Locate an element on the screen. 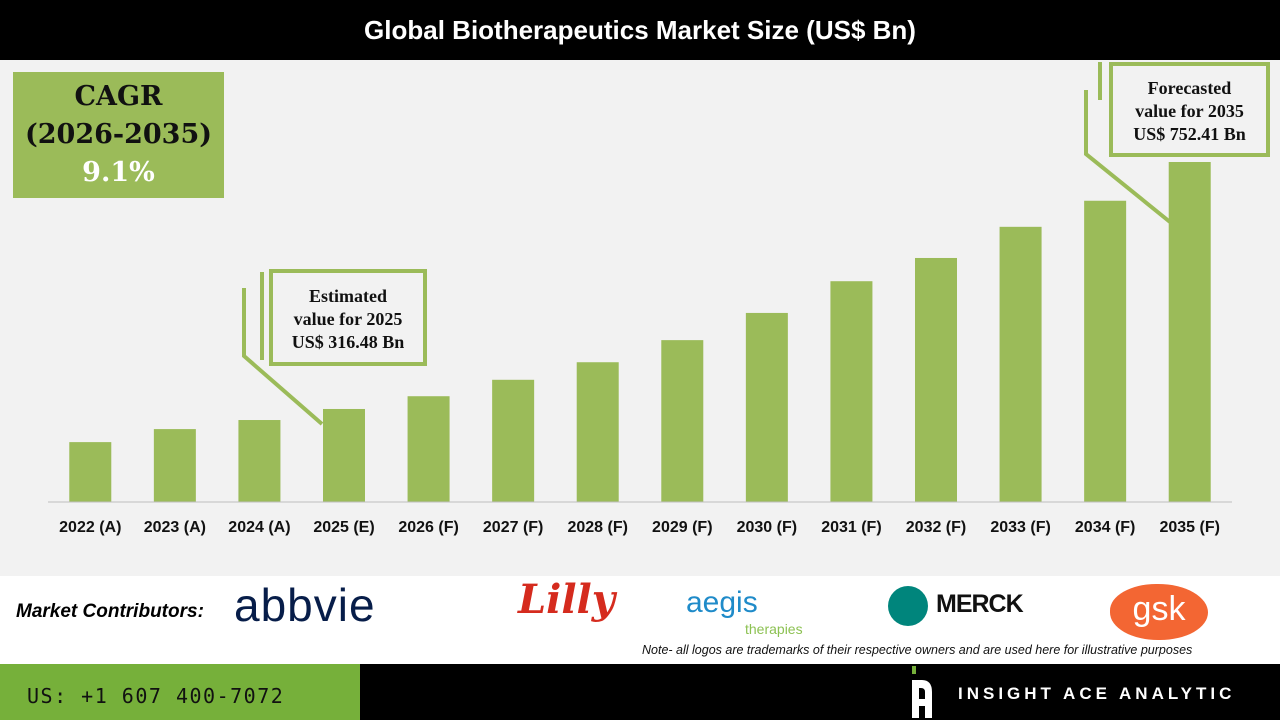 This screenshot has height=720, width=1280. aegis-logo: aegis is located at coordinates (722, 602).